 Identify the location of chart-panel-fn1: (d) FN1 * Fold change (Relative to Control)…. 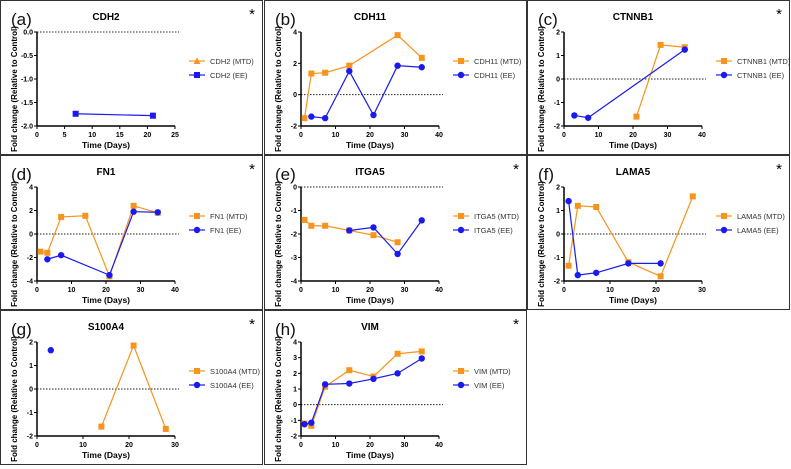
(131, 232).